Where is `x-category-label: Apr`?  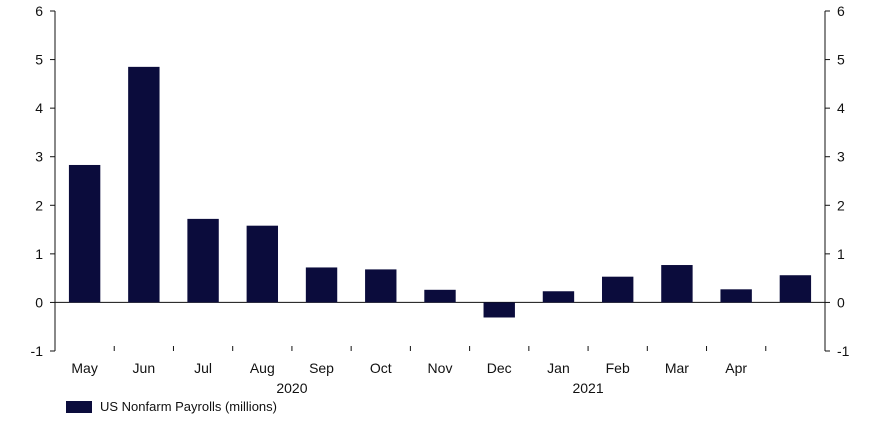
x-category-label: Apr is located at coordinates (736, 368).